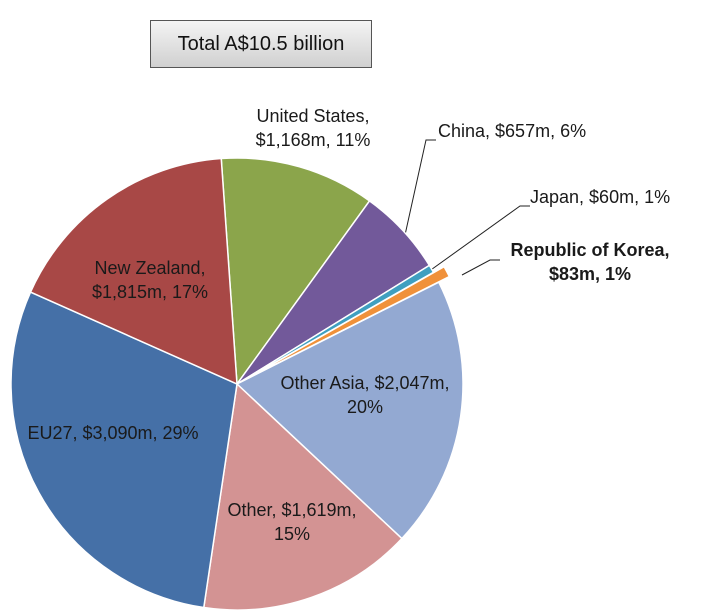 The height and width of the screenshot is (610, 717). I want to click on data-label: New Zealand, $1,815m, 17%, so click(150, 280).